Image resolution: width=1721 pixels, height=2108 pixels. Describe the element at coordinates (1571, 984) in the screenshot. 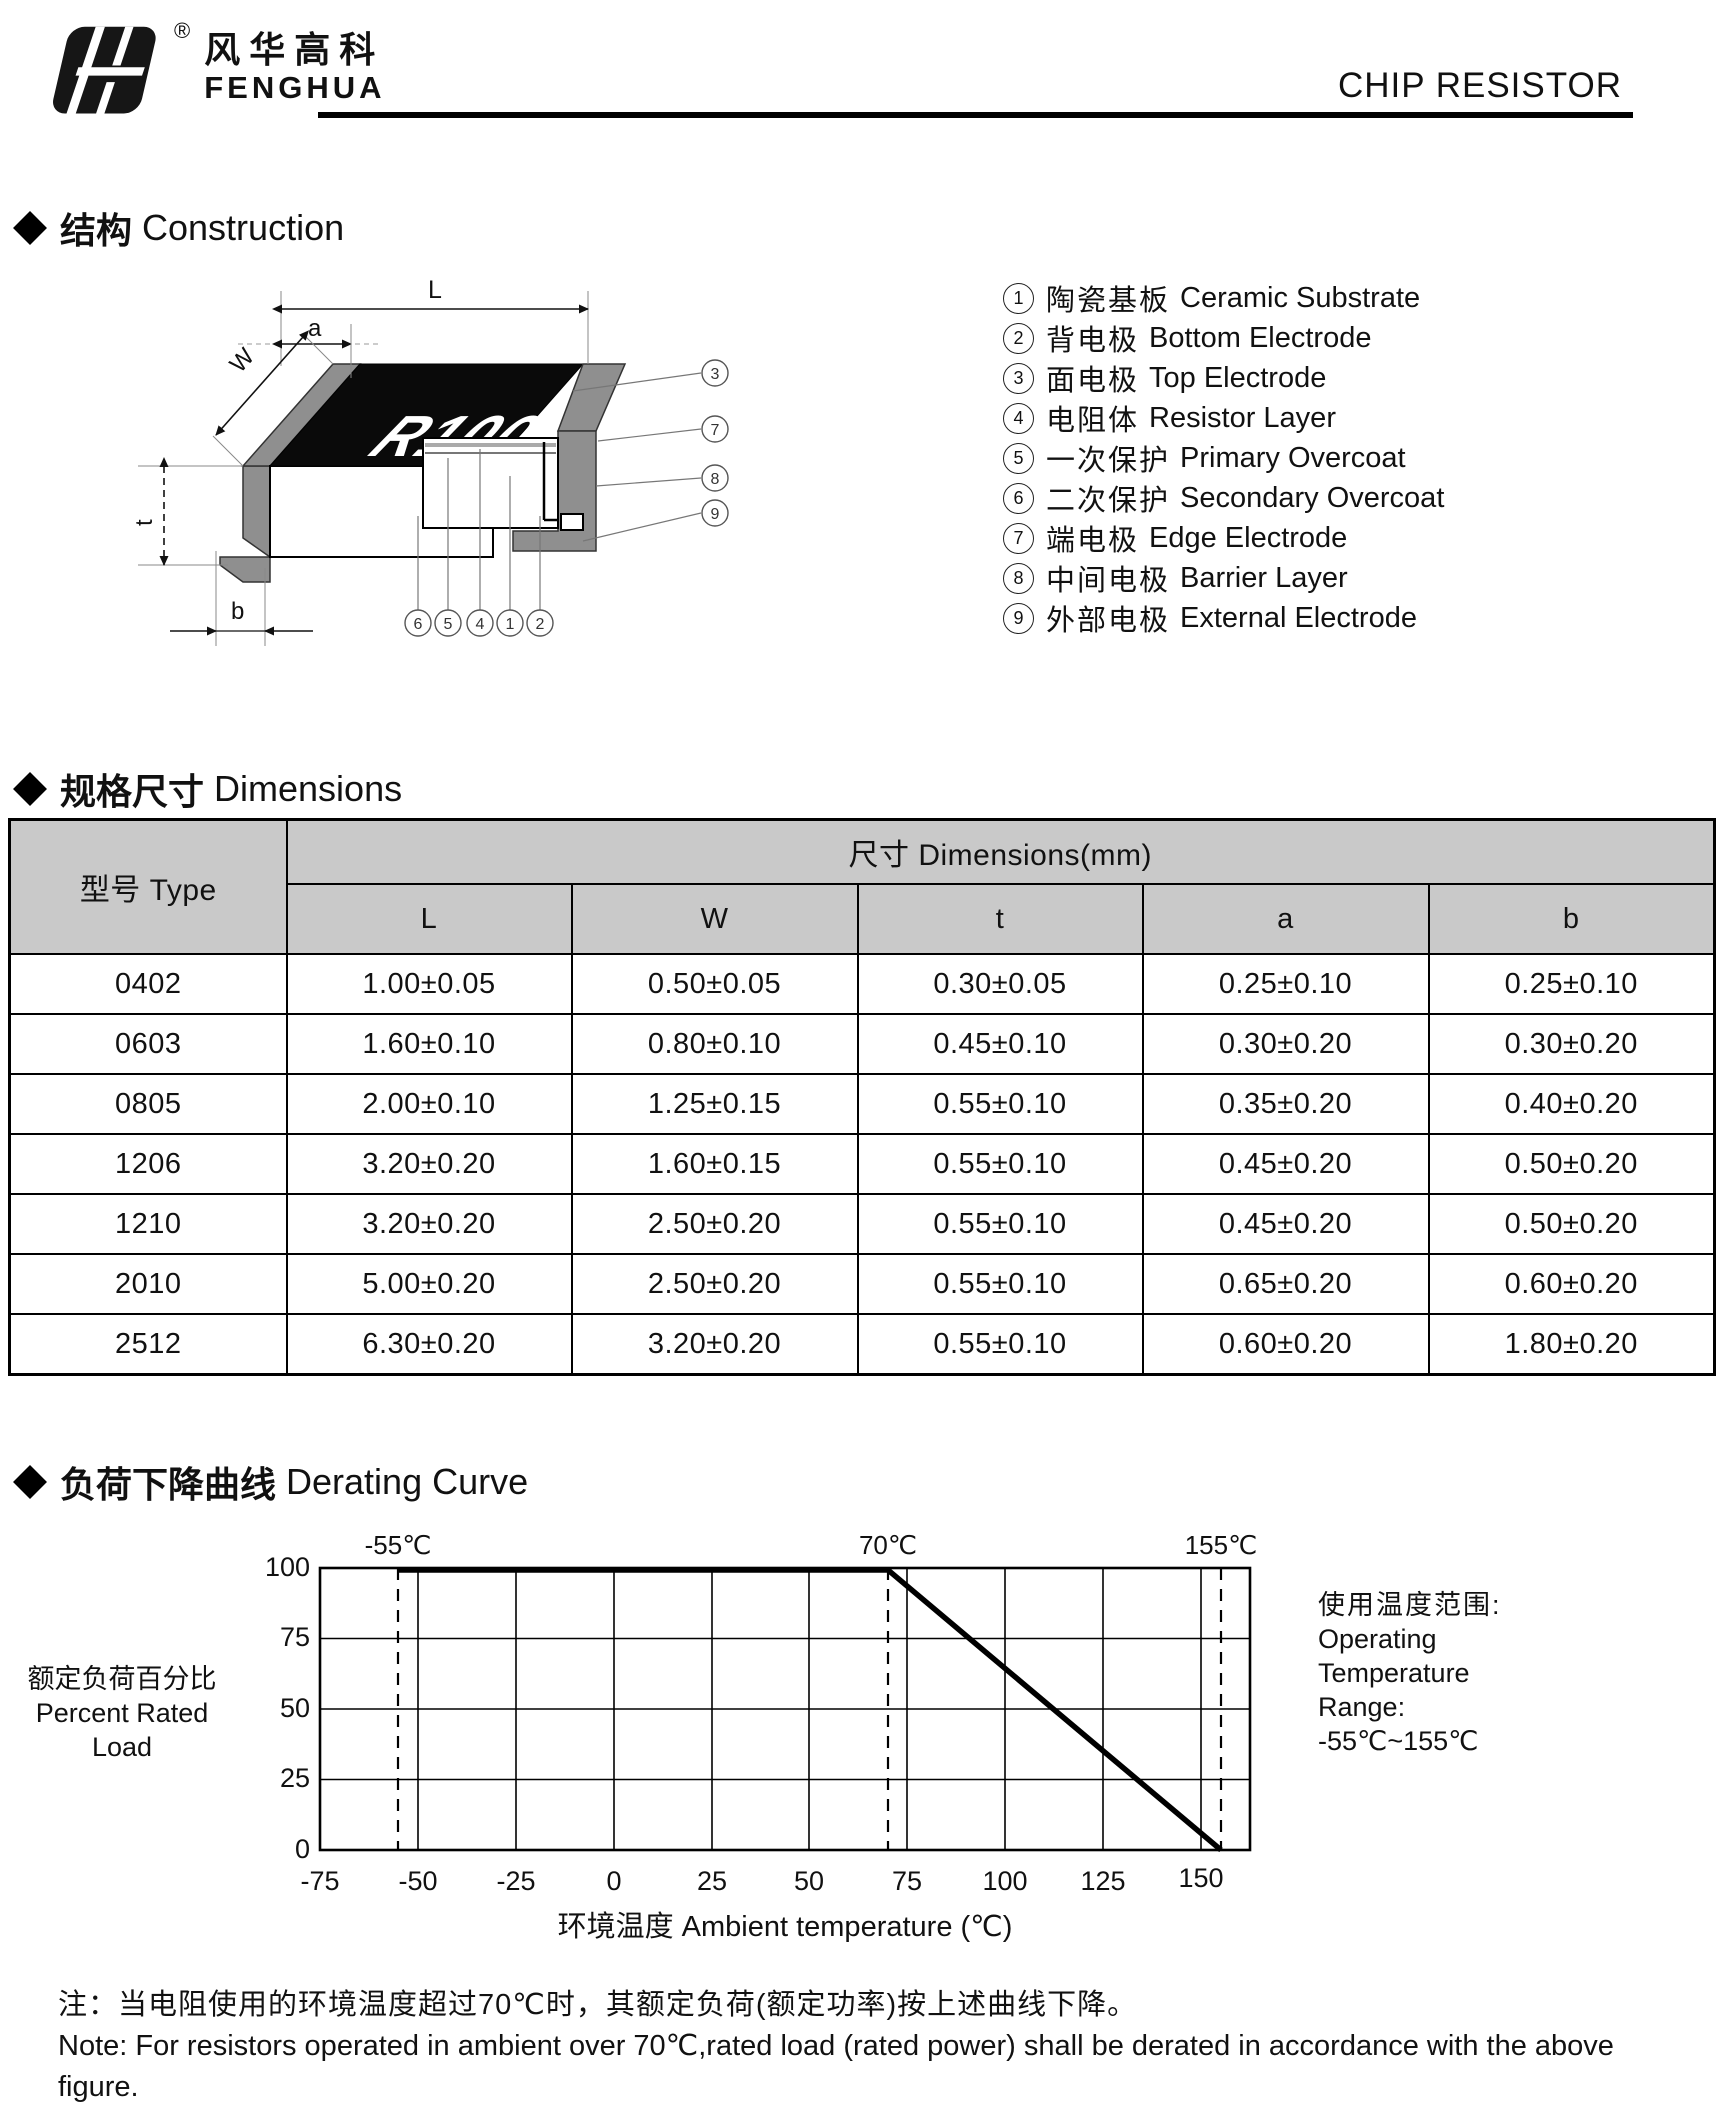

I see `dimension-value-cell: 0.25±0.10` at that location.